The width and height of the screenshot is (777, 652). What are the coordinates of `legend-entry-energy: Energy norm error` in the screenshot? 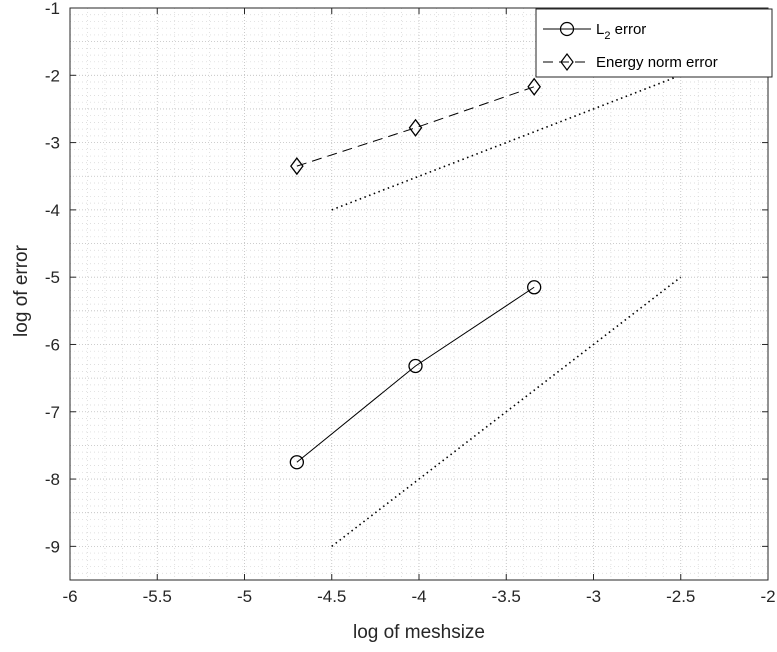 It's located at (657, 62).